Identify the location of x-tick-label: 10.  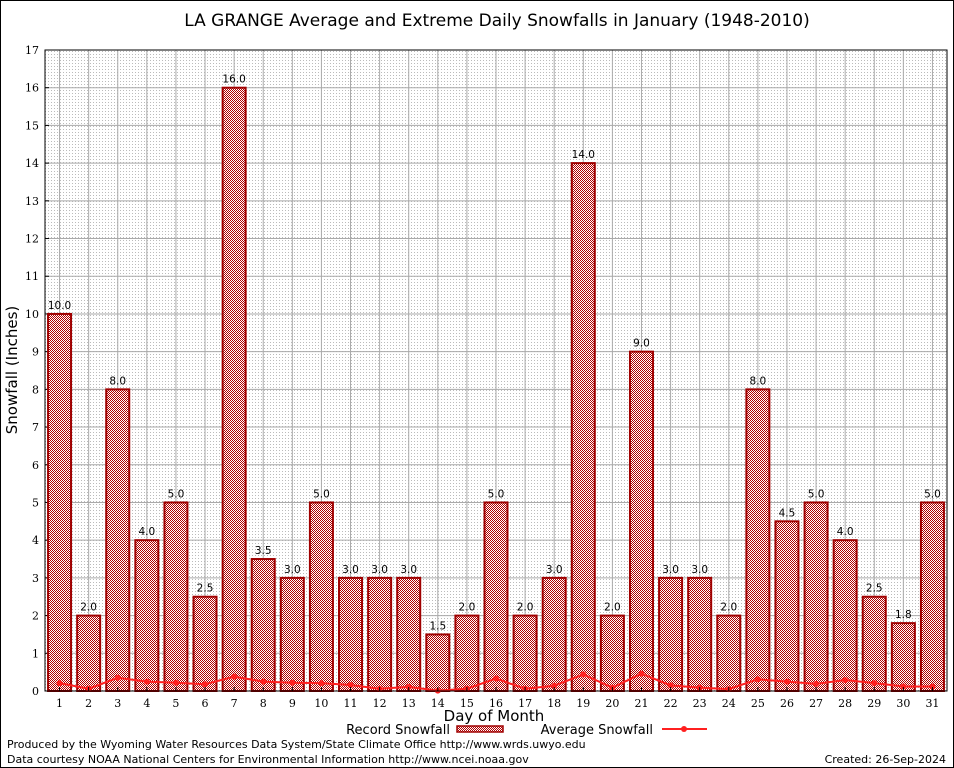
(321, 703).